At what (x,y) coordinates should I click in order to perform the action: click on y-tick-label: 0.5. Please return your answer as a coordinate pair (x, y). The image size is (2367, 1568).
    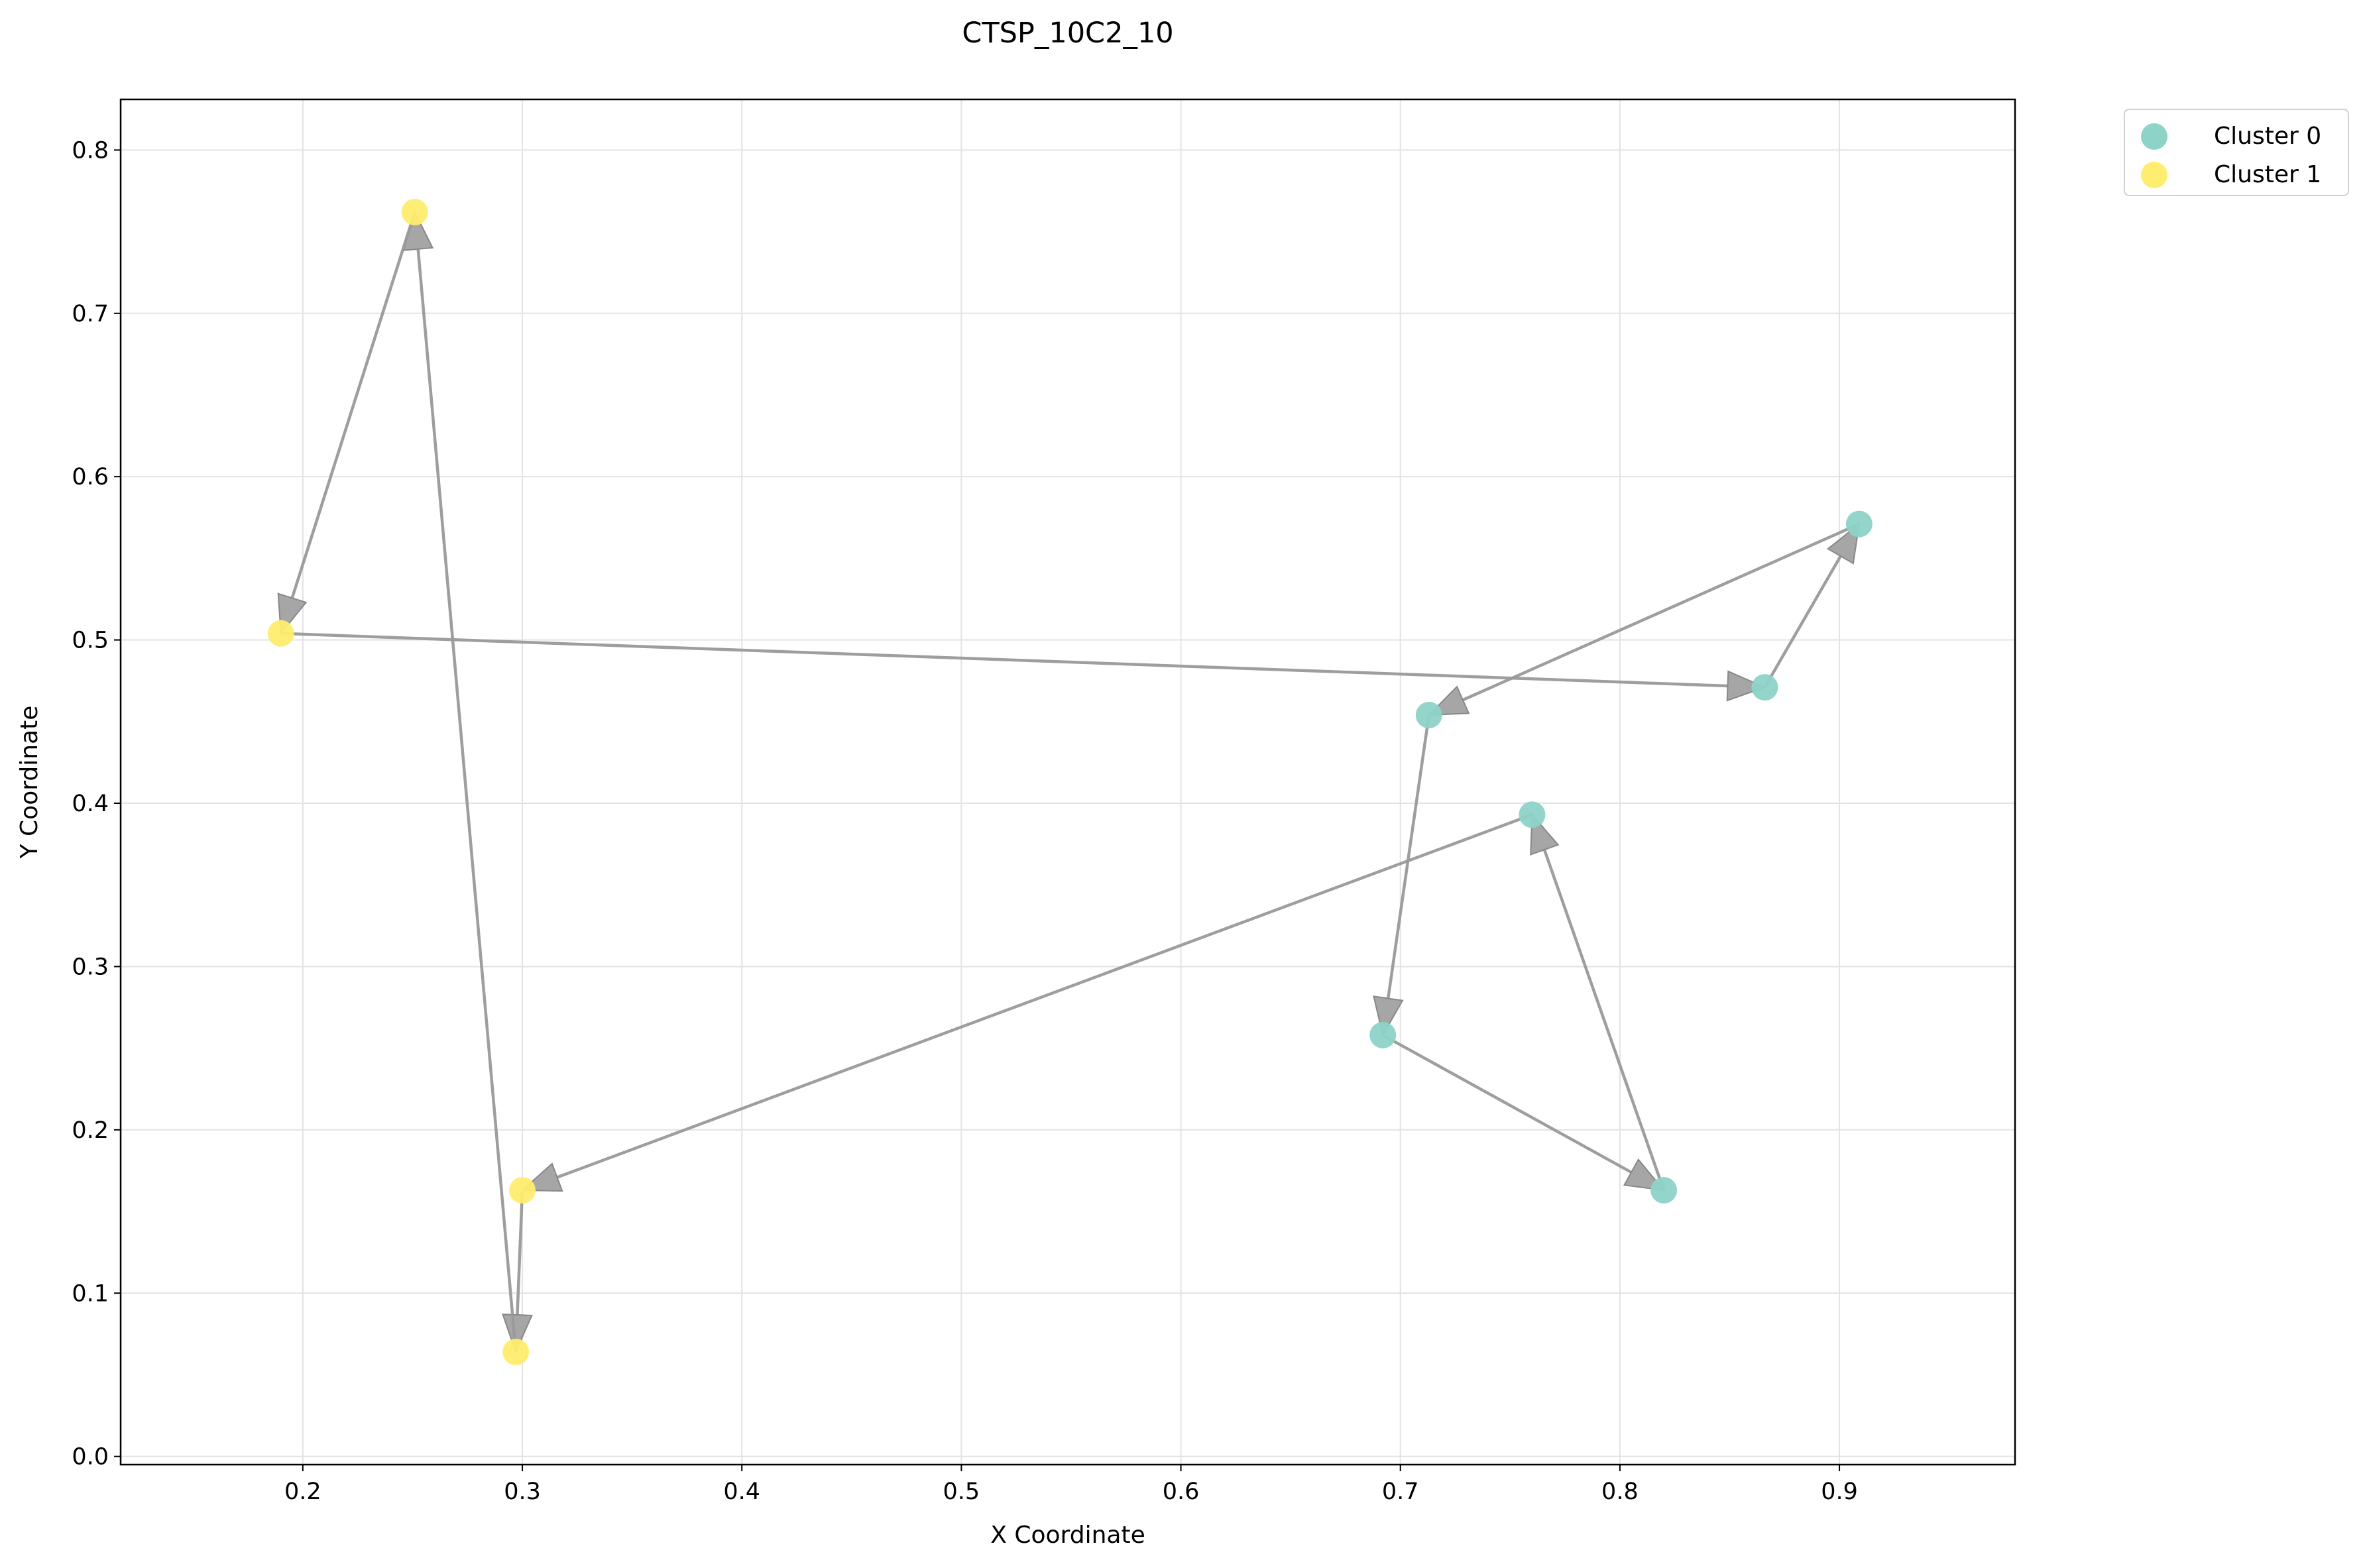
    Looking at the image, I should click on (90, 641).